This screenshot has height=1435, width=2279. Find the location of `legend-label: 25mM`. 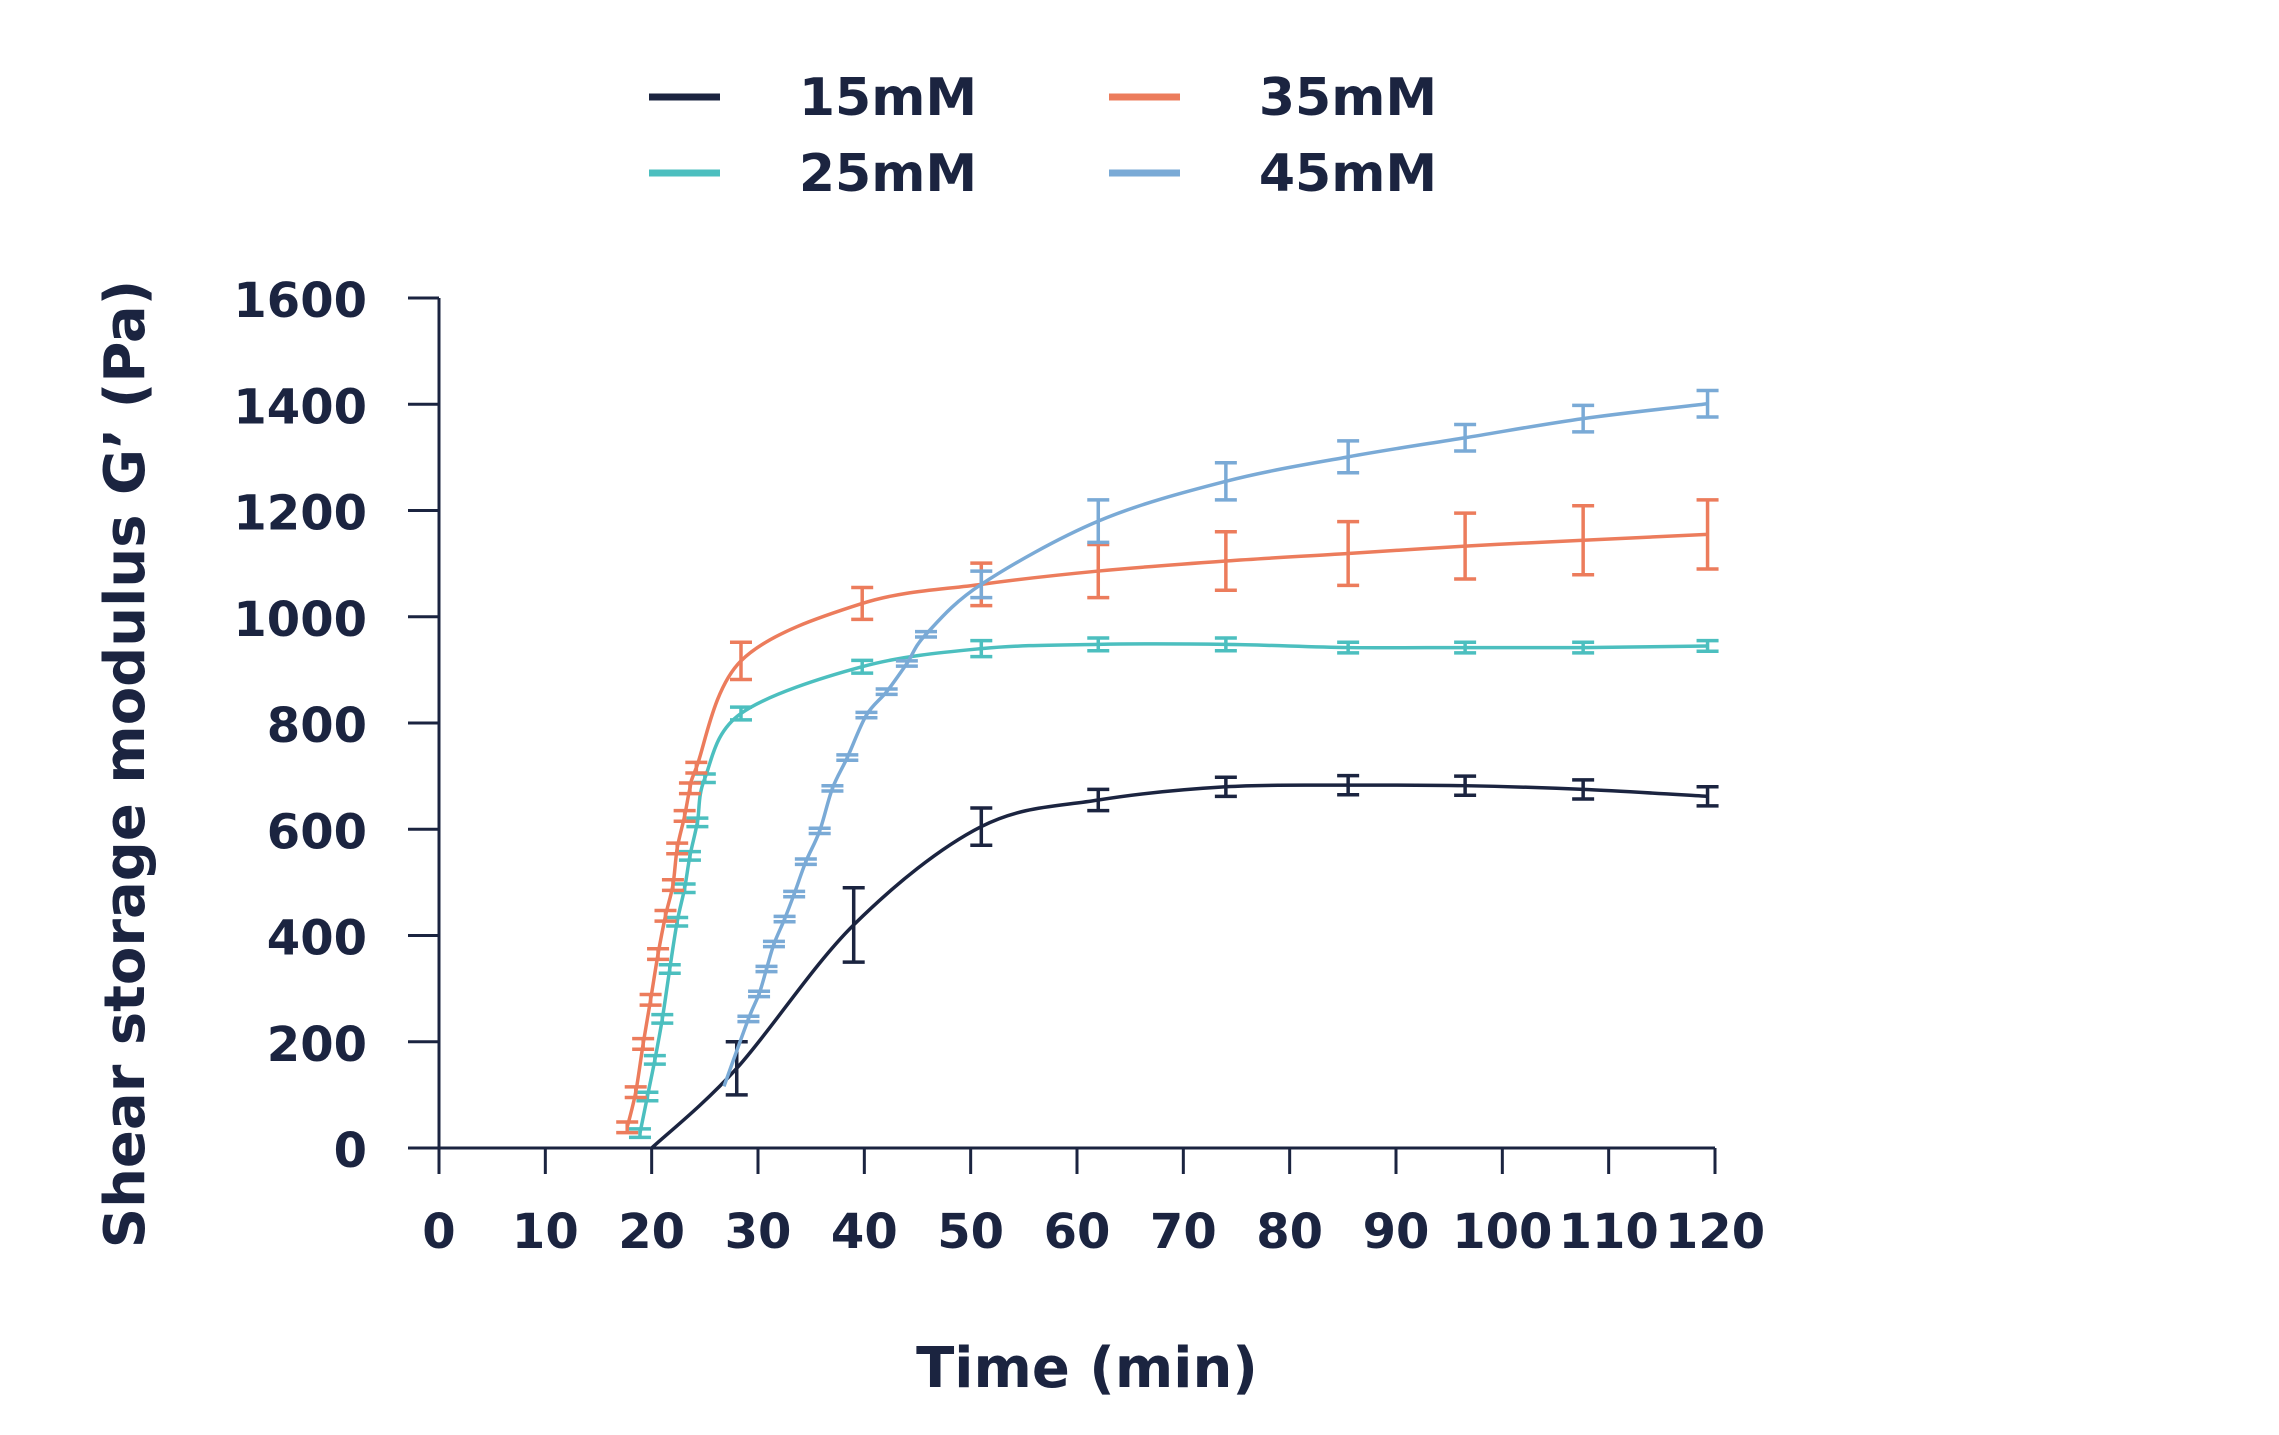

legend-label: 25mM is located at coordinates (888, 174).